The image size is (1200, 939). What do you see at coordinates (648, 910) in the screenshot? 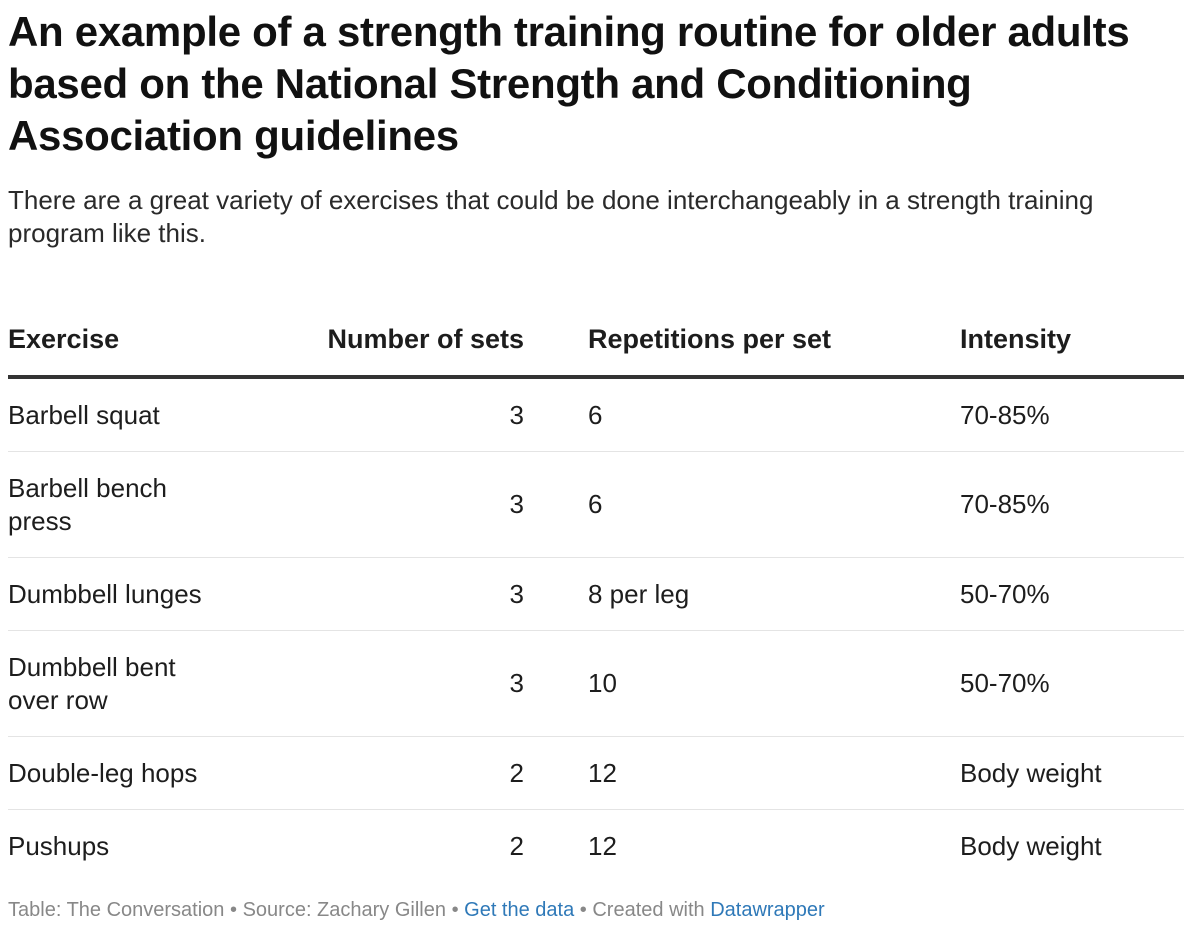
I see `created-with-label: Created with` at bounding box center [648, 910].